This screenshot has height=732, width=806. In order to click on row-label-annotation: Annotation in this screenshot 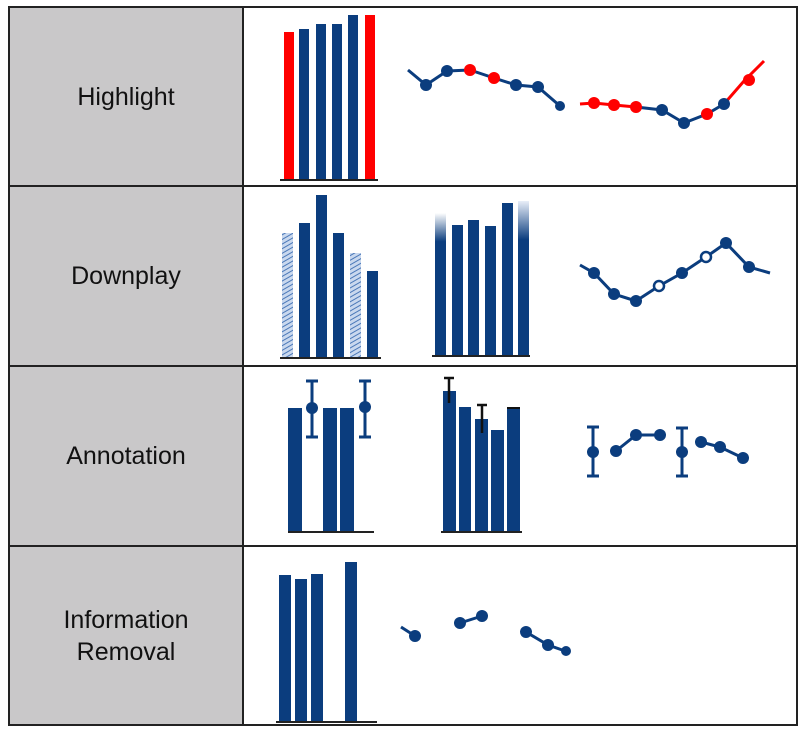, I will do `click(126, 456)`.